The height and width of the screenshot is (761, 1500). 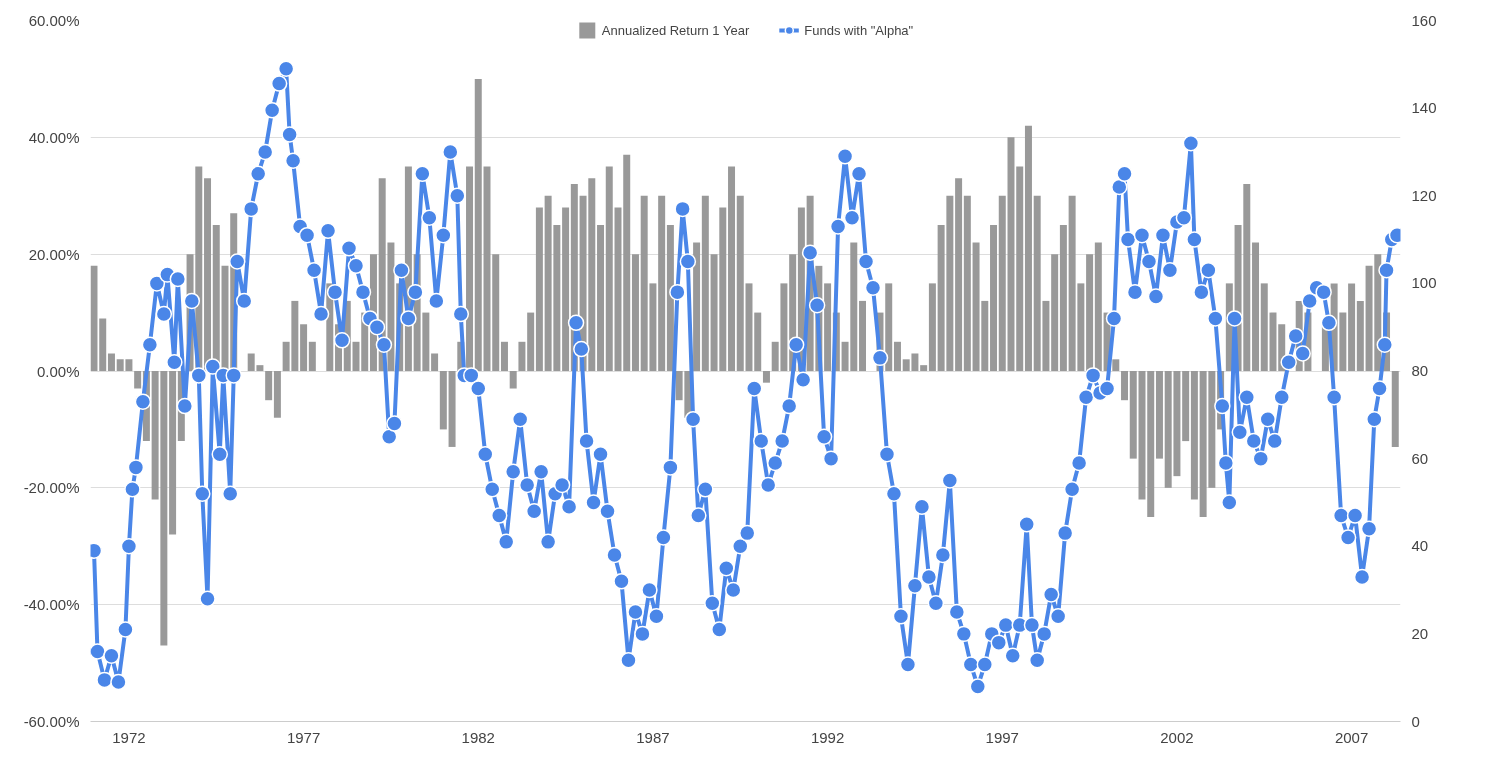 What do you see at coordinates (1420, 370) in the screenshot?
I see `y2-tick-label: 80` at bounding box center [1420, 370].